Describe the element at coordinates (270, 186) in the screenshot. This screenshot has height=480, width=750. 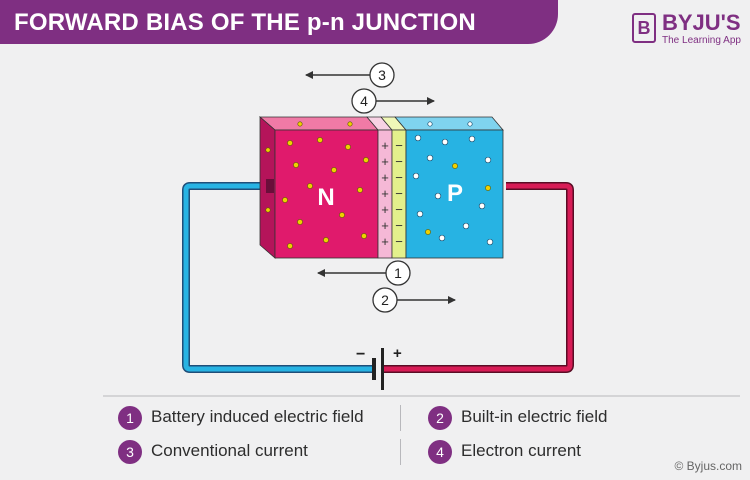
I see `n-terminal` at that location.